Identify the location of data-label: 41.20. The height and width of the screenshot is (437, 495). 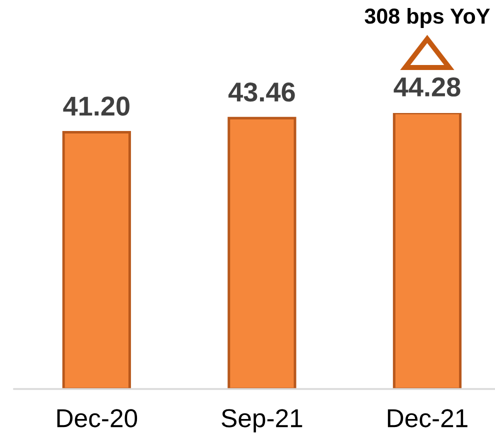
(96, 106).